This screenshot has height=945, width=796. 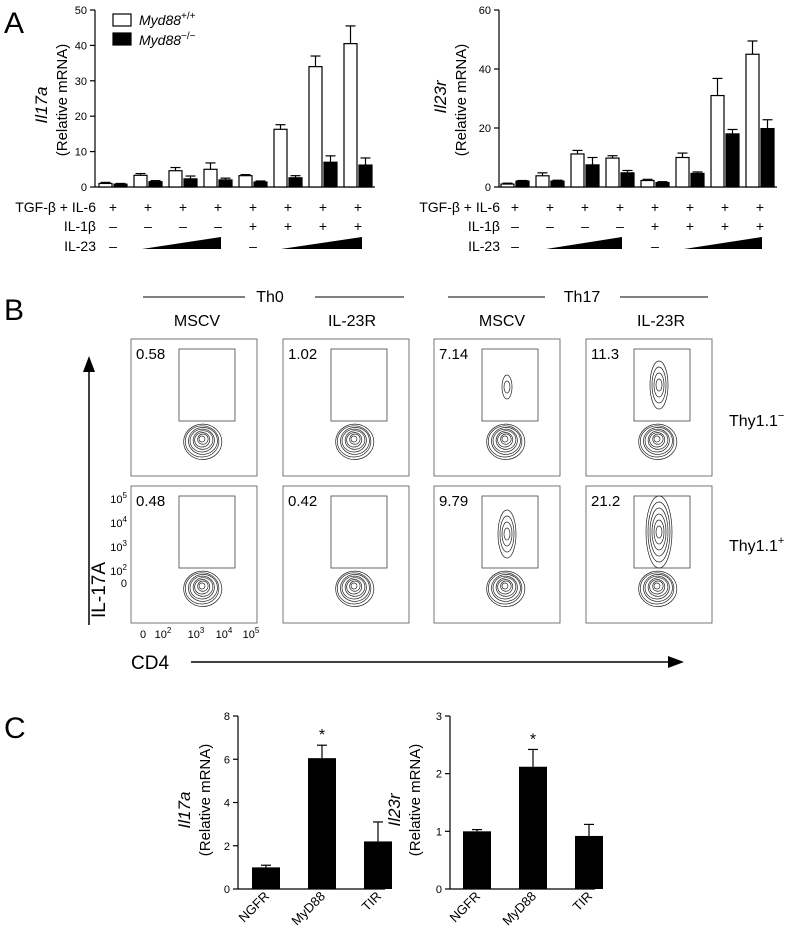 I want to click on flow-ytick-0: 10⁵, so click(x=118, y=498).